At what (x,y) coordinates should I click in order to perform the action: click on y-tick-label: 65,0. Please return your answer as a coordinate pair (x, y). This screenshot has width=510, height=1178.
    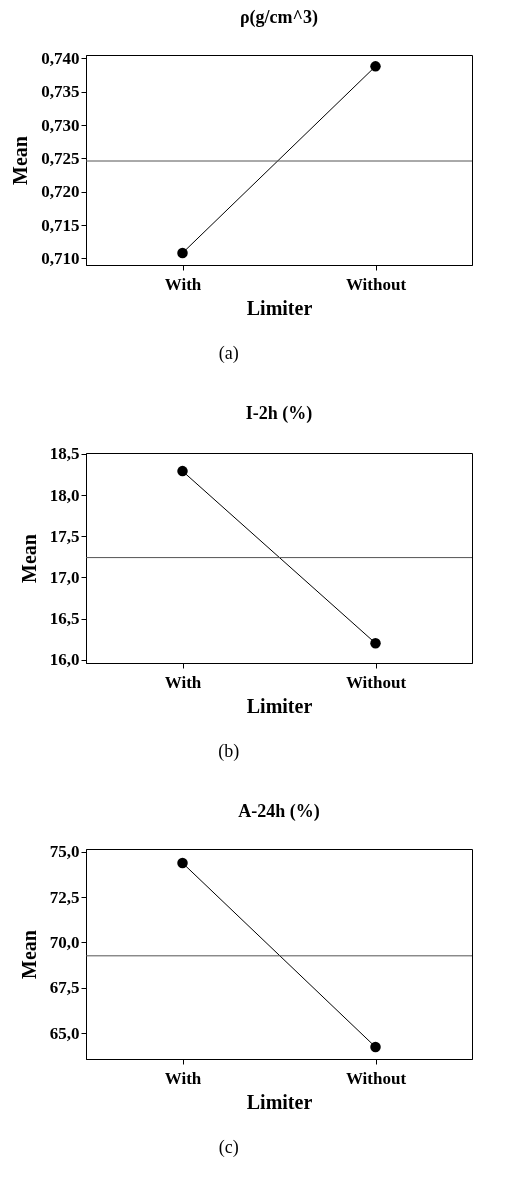
    Looking at the image, I should click on (64, 1033).